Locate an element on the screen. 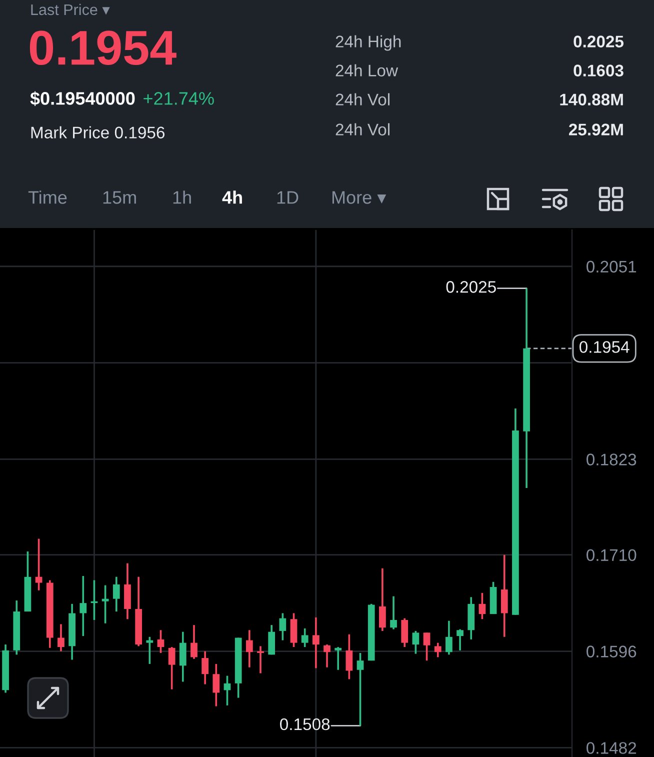 Image resolution: width=654 pixels, height=757 pixels. text: 24h High is located at coordinates (368, 43).